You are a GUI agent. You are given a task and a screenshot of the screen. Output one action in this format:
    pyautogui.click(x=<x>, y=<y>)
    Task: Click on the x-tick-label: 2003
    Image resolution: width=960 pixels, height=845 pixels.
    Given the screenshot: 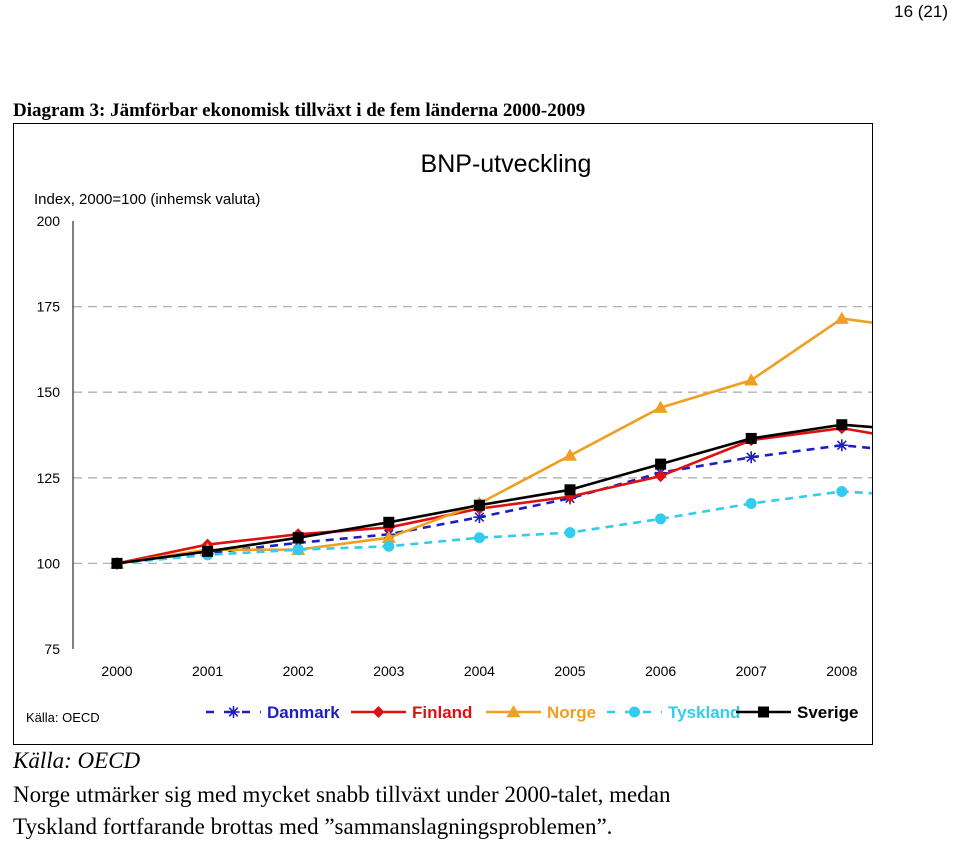 What is the action you would take?
    pyautogui.click(x=388, y=671)
    